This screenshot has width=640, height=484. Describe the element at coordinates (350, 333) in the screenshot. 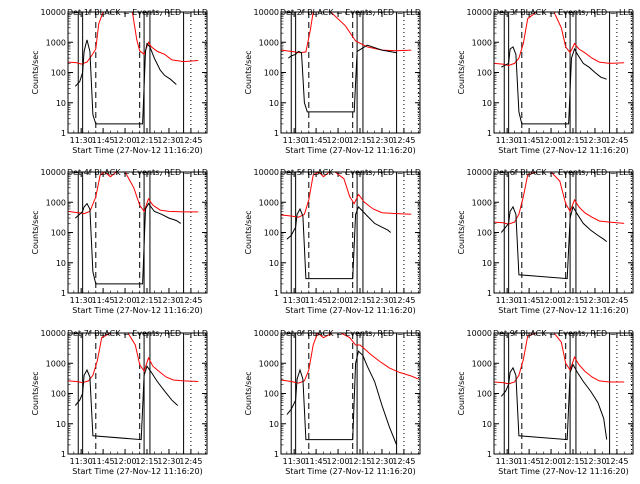

I see `panel-title: Det 8f BLACK = Events, RED = LLD` at that location.